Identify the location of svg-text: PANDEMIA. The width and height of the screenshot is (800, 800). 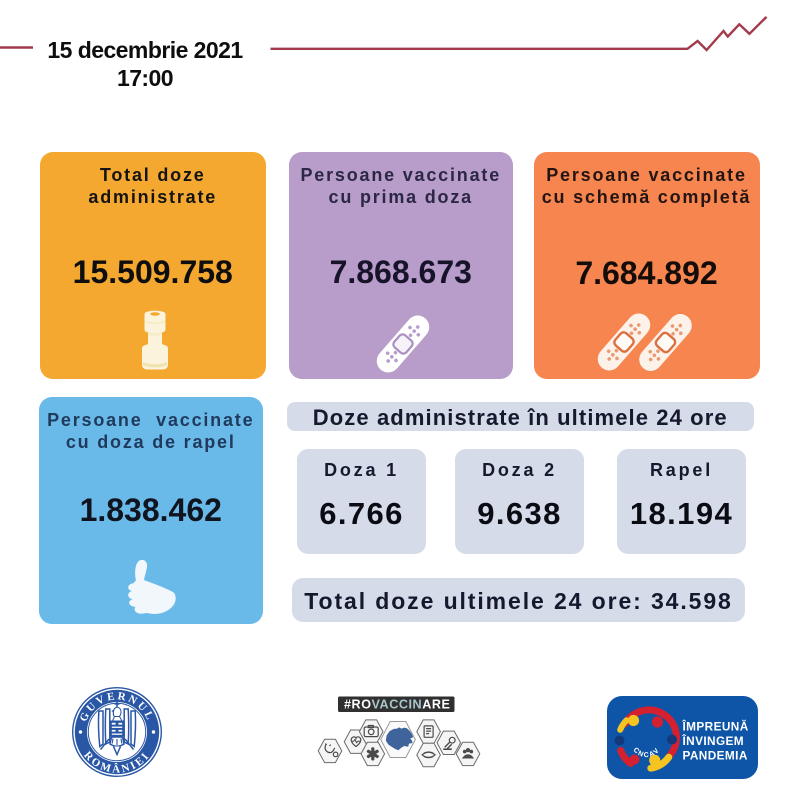
(714, 755).